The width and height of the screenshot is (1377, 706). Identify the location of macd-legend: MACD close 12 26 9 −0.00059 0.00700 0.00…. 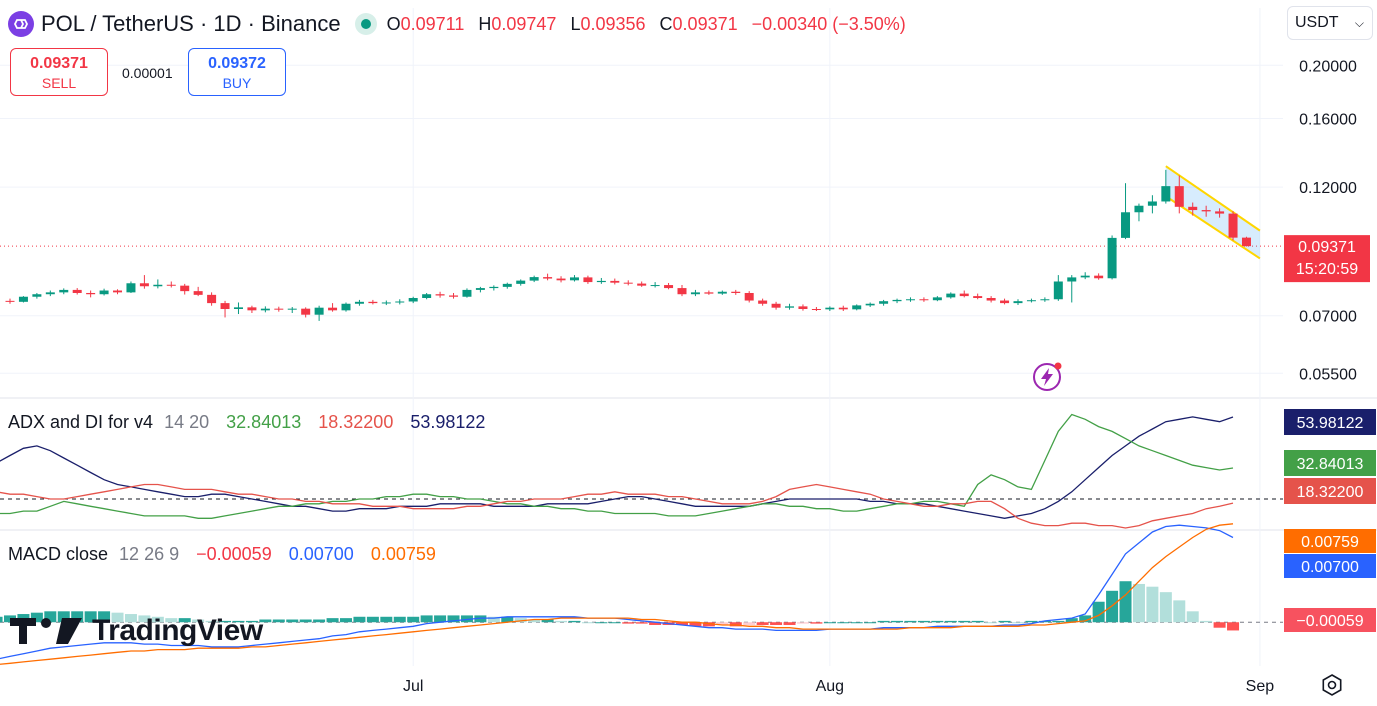
(228, 554).